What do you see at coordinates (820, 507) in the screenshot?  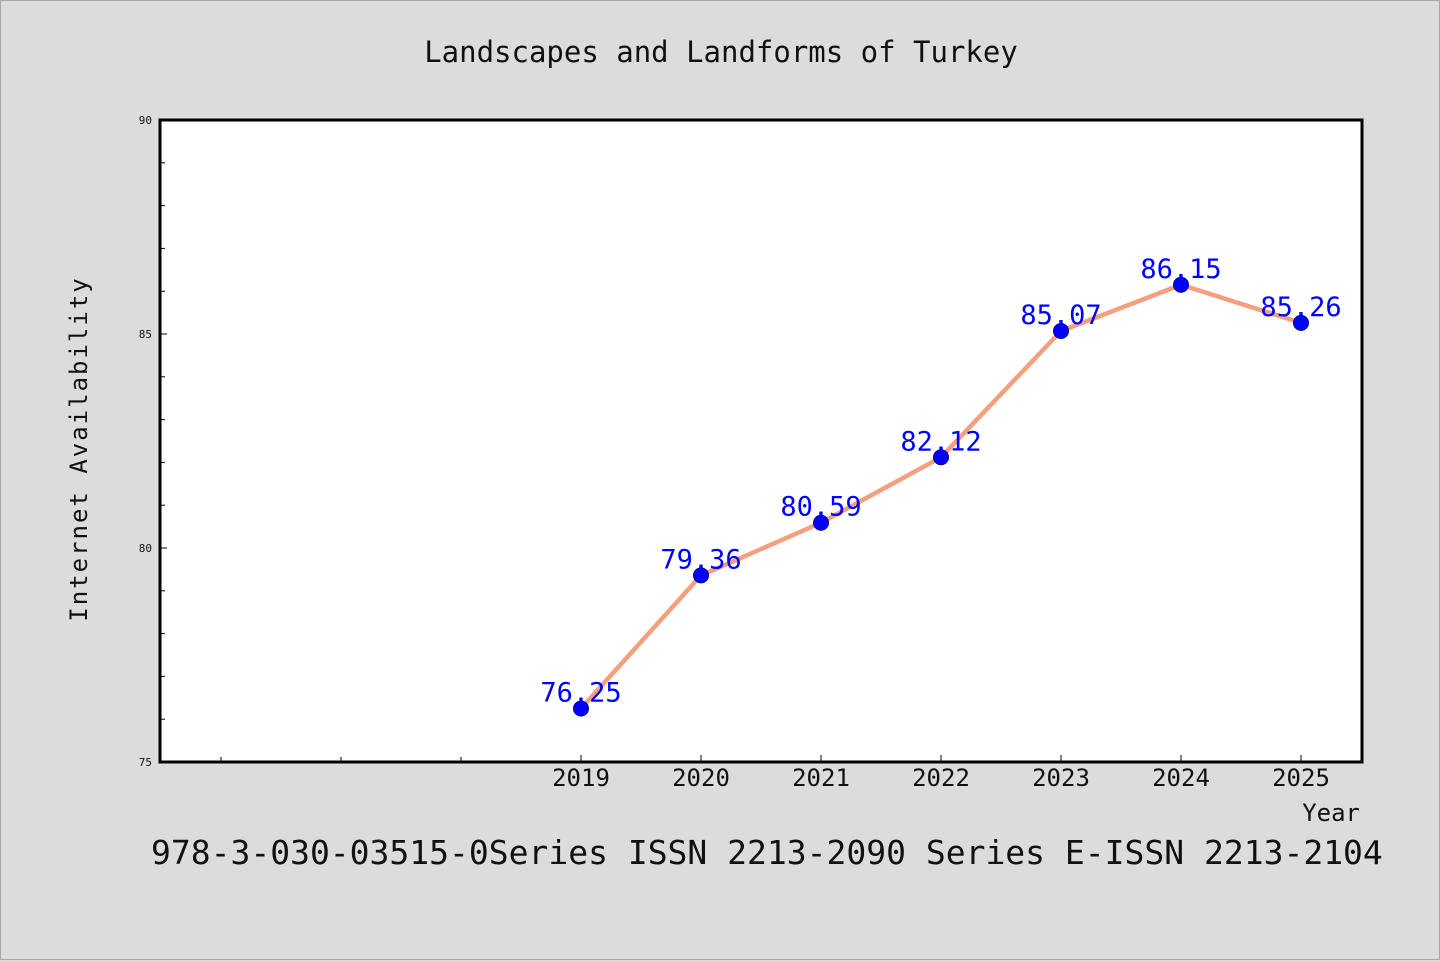 I see `data-label: 80.59` at bounding box center [820, 507].